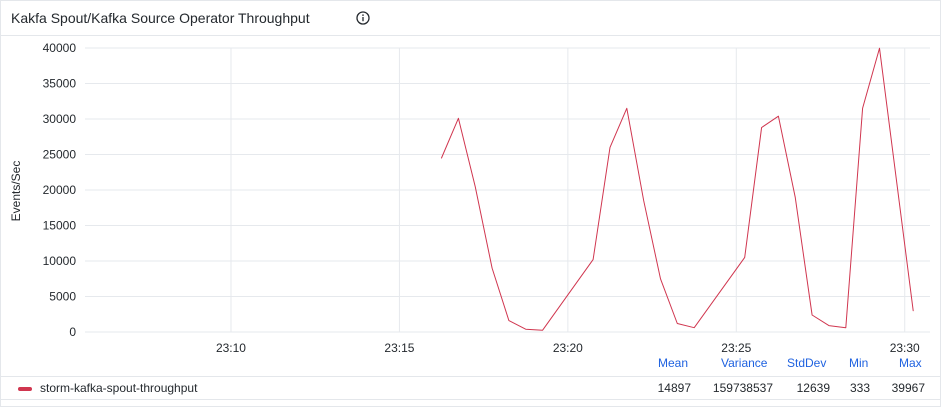 The height and width of the screenshot is (407, 941). I want to click on stat-header-variance: Variance, so click(744, 363).